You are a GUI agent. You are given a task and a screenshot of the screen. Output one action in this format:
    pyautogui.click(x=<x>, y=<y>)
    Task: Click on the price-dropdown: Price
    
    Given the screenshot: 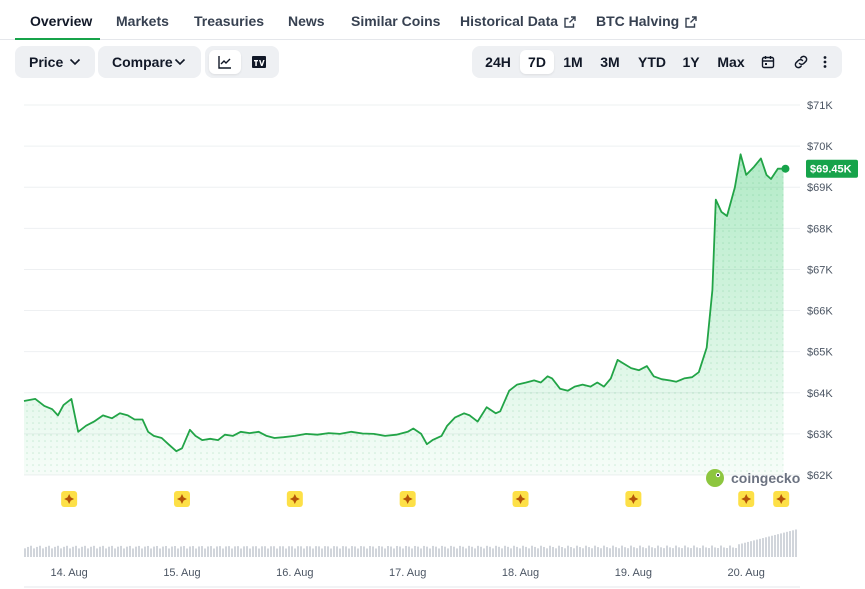 What is the action you would take?
    pyautogui.click(x=55, y=62)
    